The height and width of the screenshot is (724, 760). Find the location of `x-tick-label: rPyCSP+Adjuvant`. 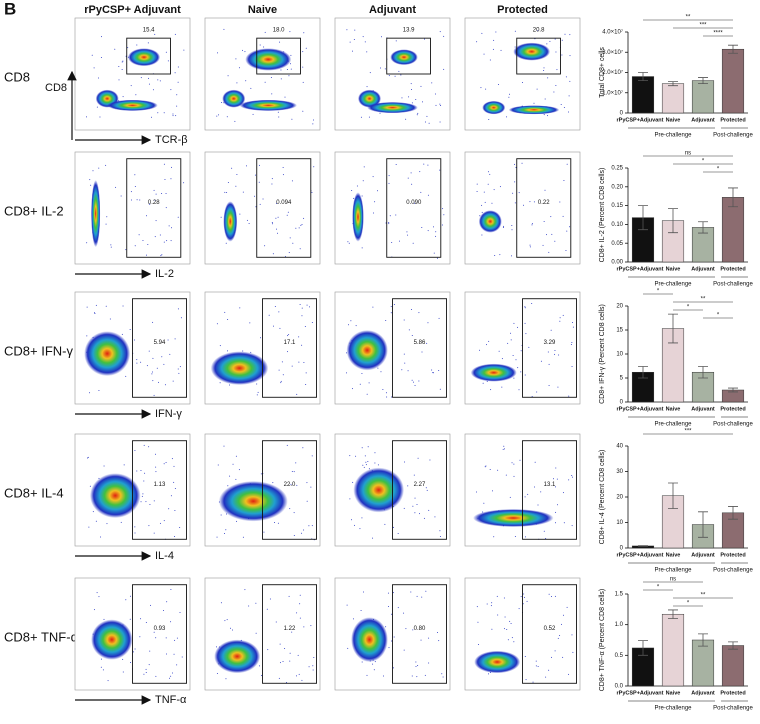

x-tick-label: rPyCSP+Adjuvant is located at coordinates (640, 555).